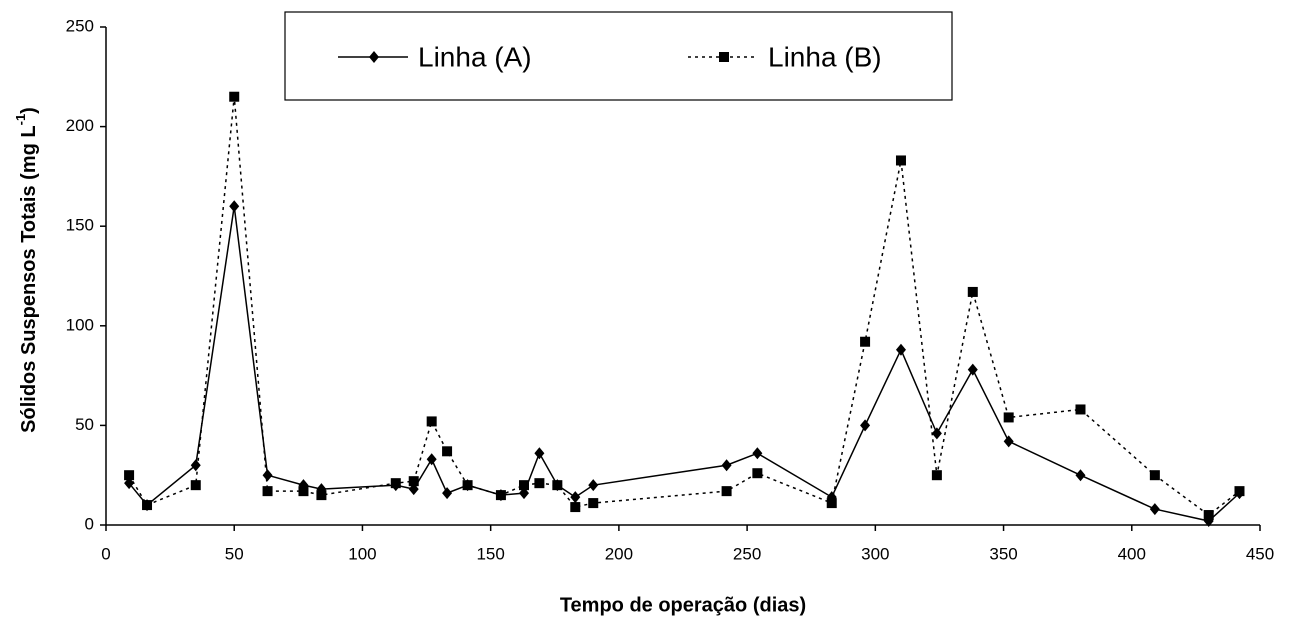  Describe the element at coordinates (1132, 553) in the screenshot. I see `x-tick-label: 400` at that location.